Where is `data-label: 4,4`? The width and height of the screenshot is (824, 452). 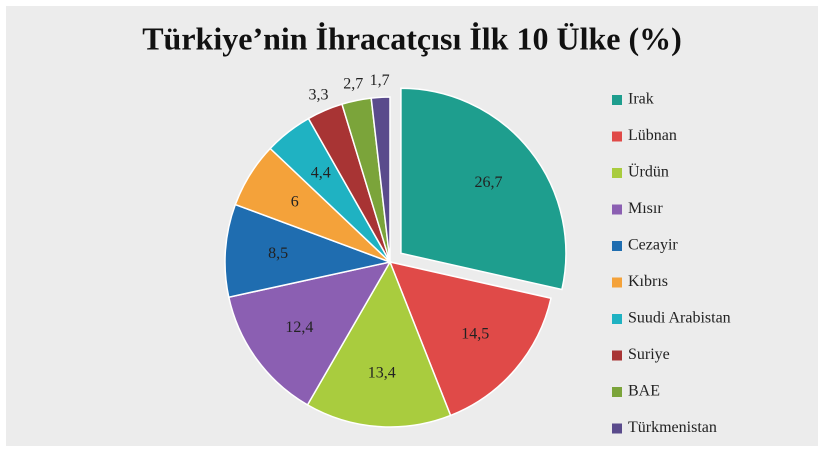 data-label: 4,4 is located at coordinates (321, 172).